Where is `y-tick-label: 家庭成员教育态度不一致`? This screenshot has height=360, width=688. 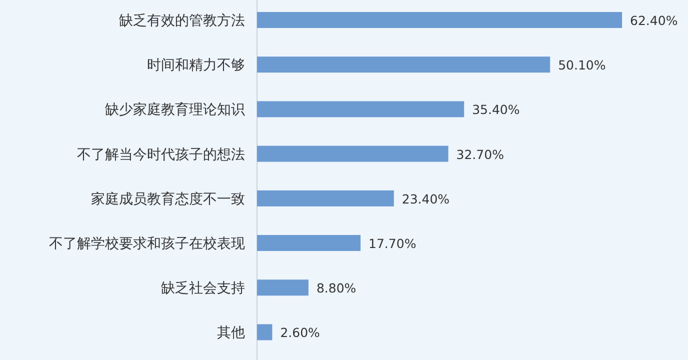 y-tick-label: 家庭成员教育态度不一致 is located at coordinates (168, 199).